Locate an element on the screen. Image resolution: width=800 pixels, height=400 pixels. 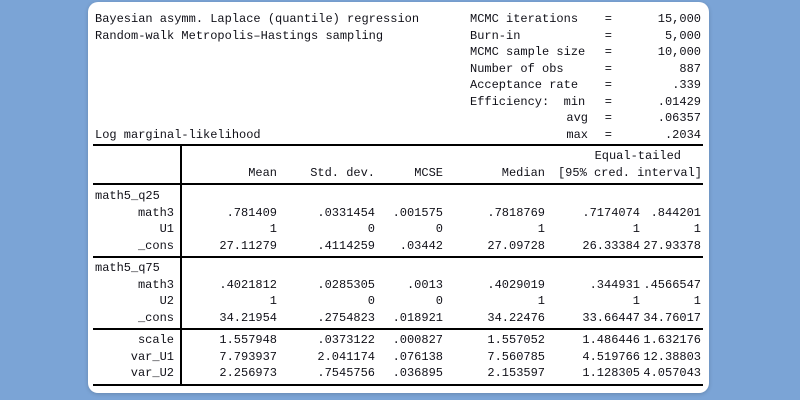
cell-mean: 27.11279 is located at coordinates (248, 245).